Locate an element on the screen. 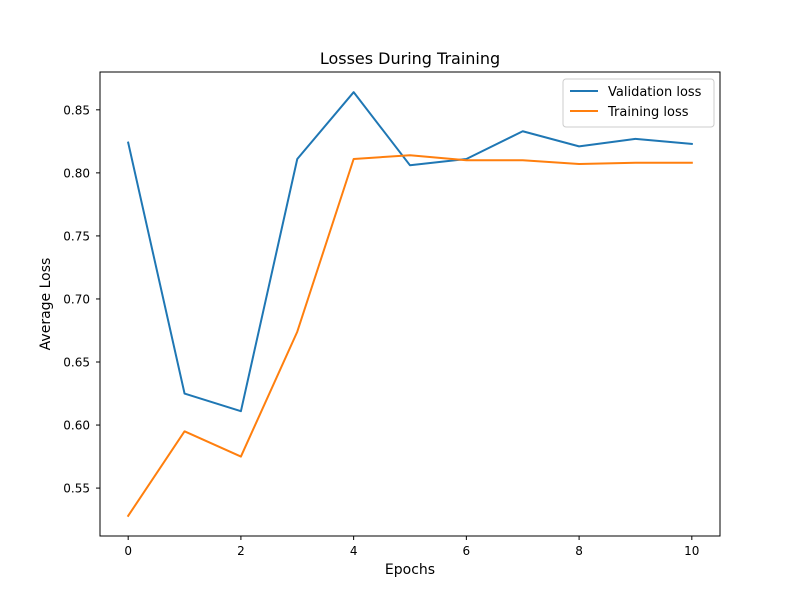 This screenshot has width=800, height=600. legend-entry-training-loss: Training loss is located at coordinates (629, 112).